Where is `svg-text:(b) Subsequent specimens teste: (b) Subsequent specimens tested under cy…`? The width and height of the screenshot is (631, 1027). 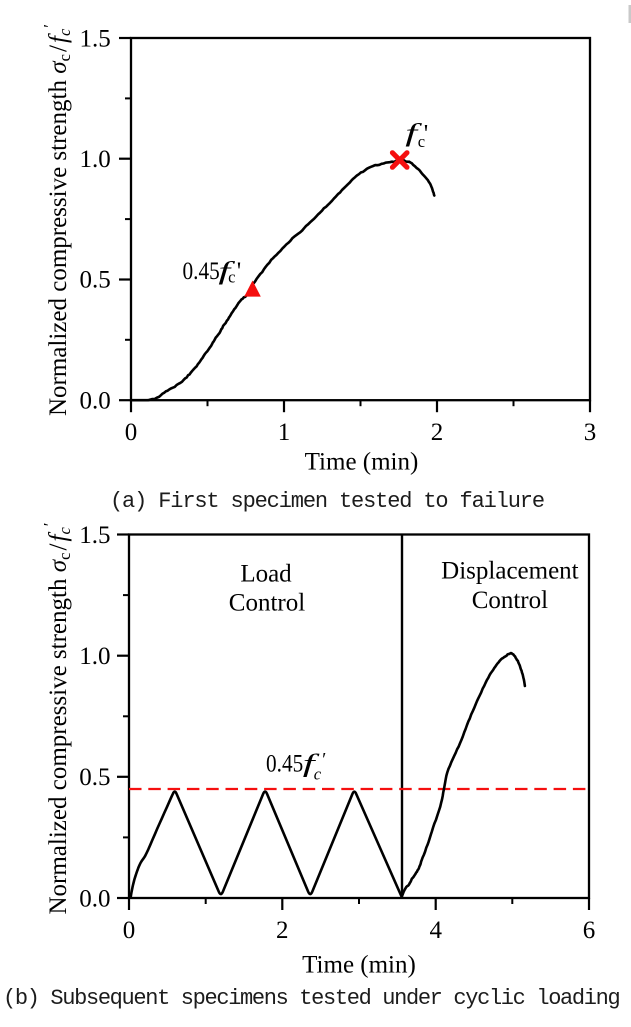 svg-text:(b) Subsequent specimens teste: (b) Subsequent specimens tested under cy… is located at coordinates (311, 998).